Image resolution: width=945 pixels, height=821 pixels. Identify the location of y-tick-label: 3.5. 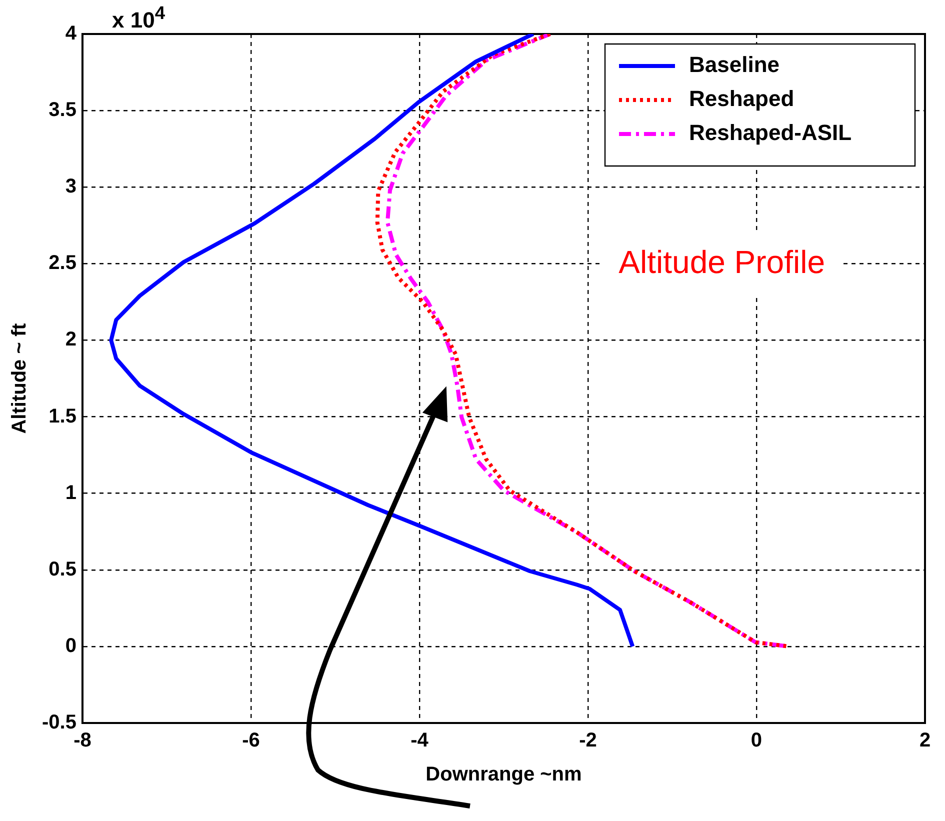
(62, 110).